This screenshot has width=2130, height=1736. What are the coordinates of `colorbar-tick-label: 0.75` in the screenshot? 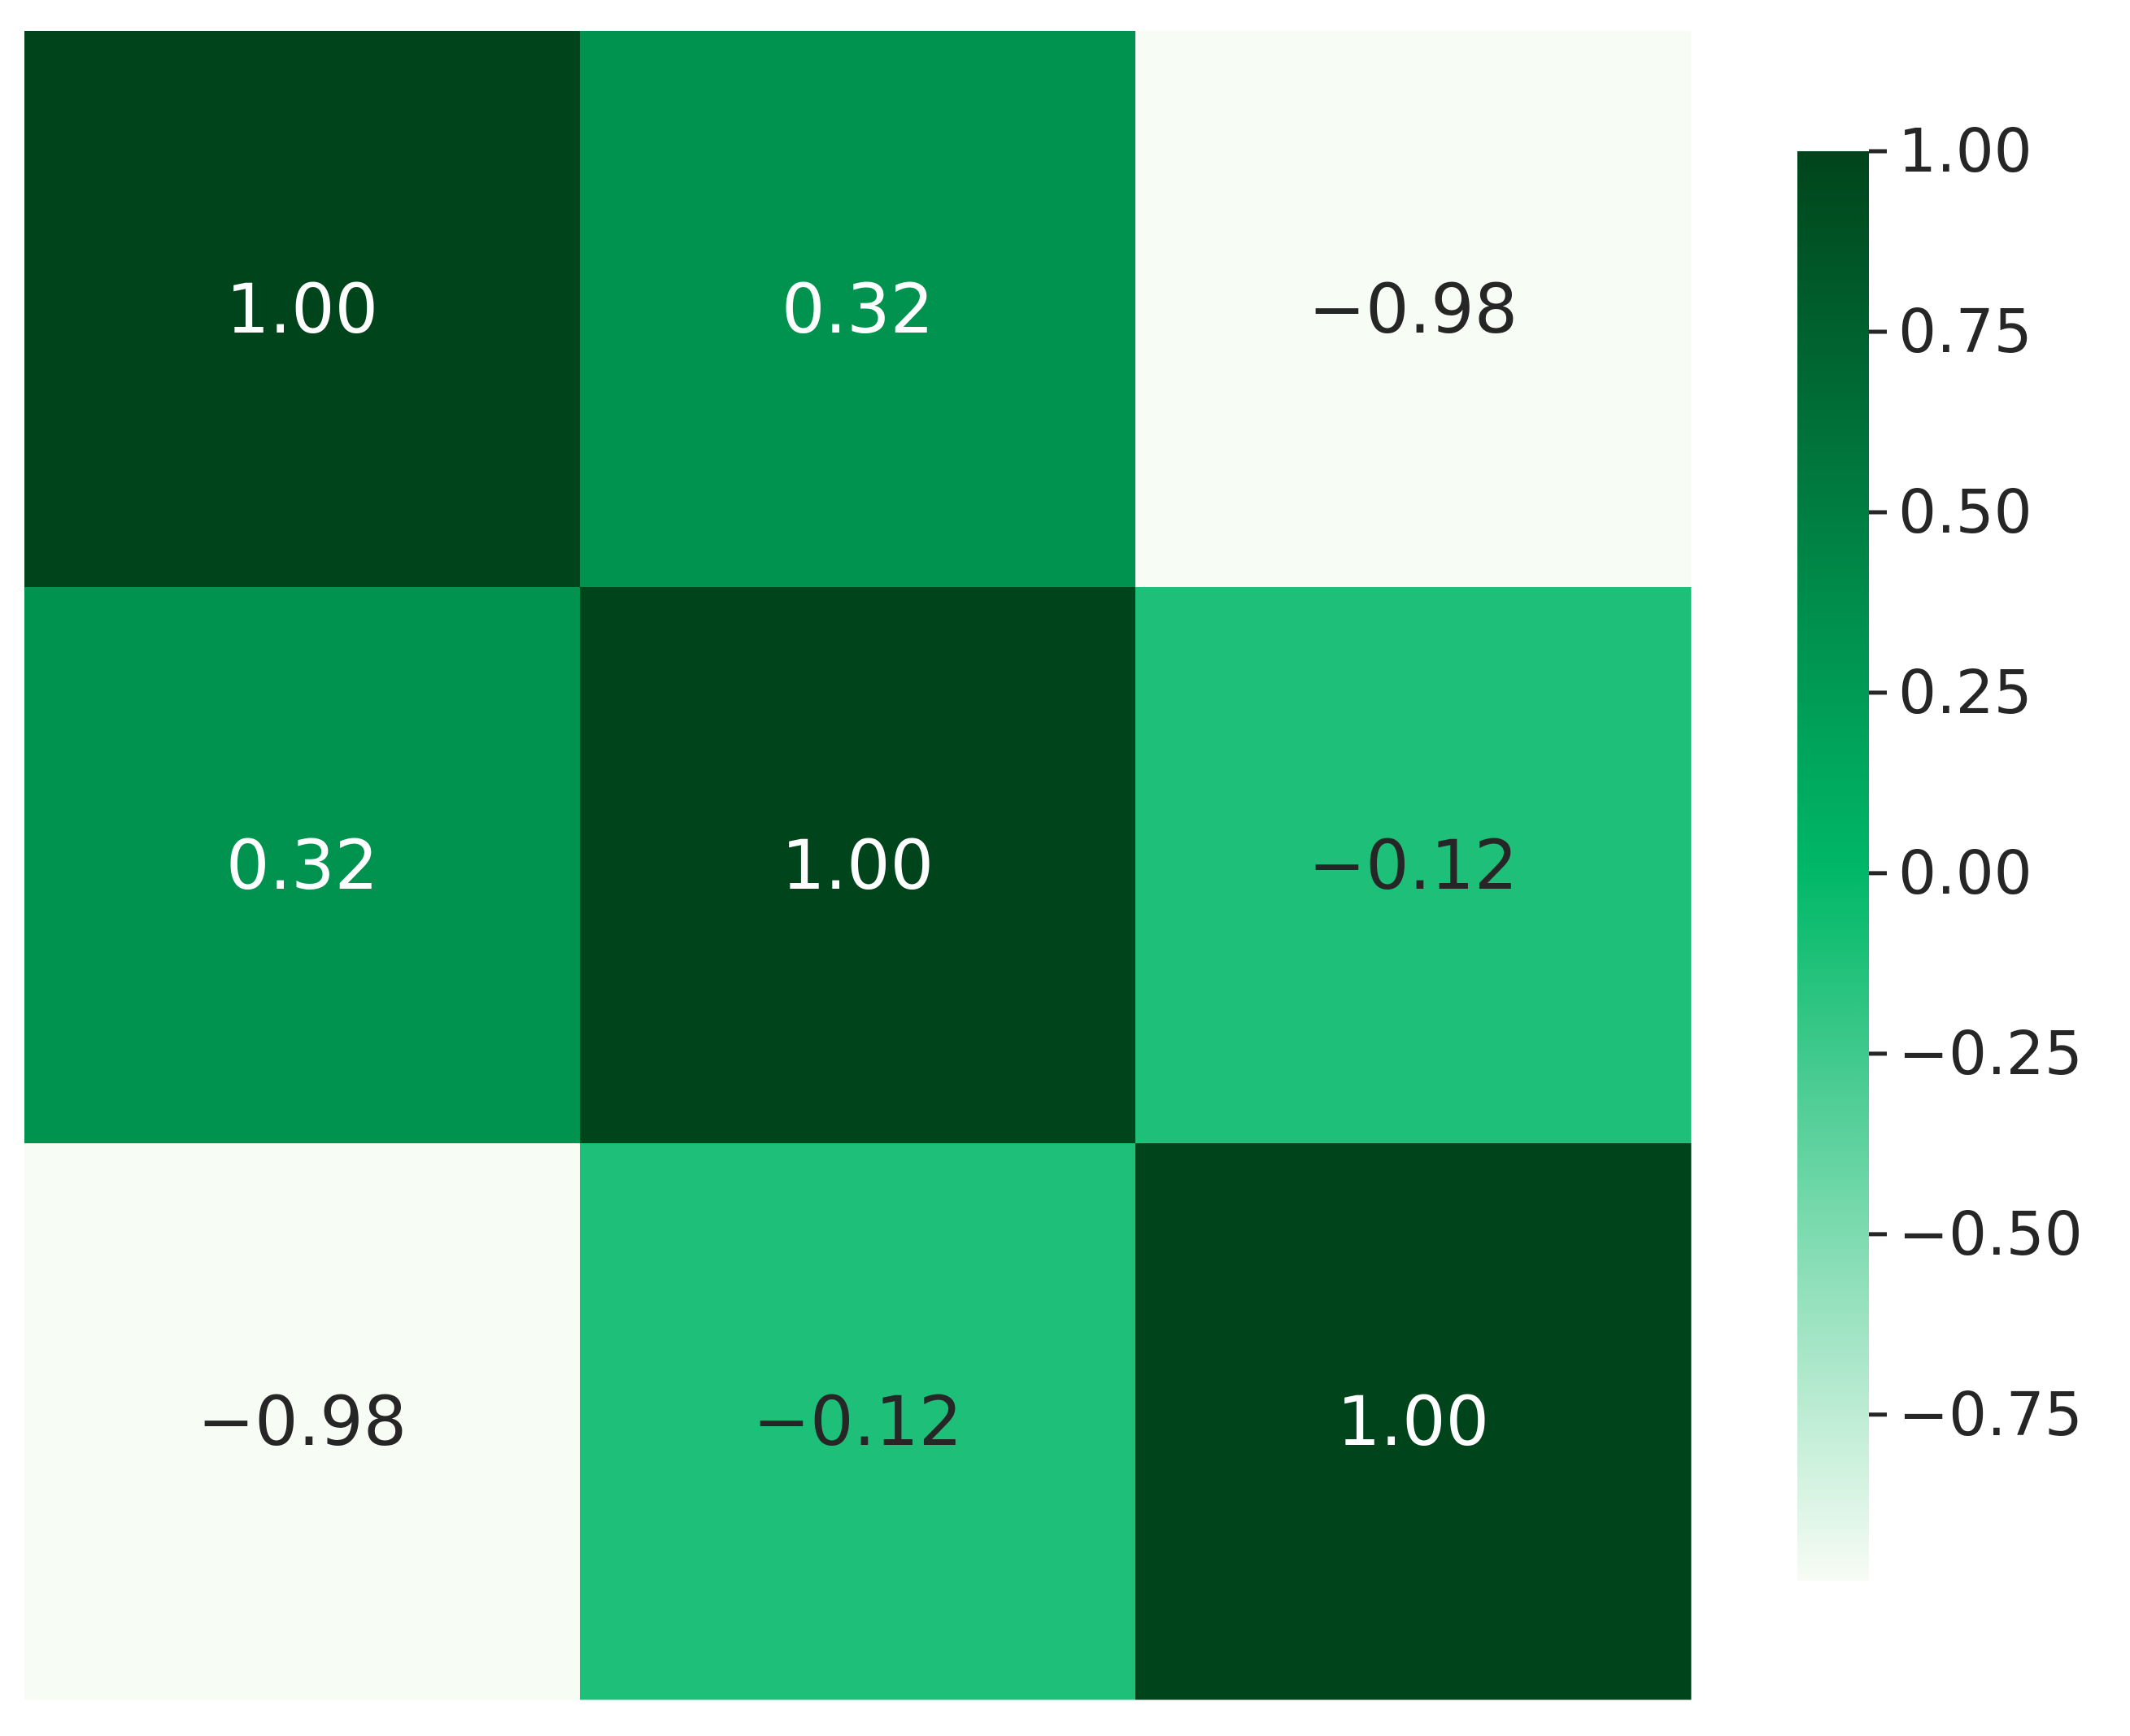 It's located at (1965, 332).